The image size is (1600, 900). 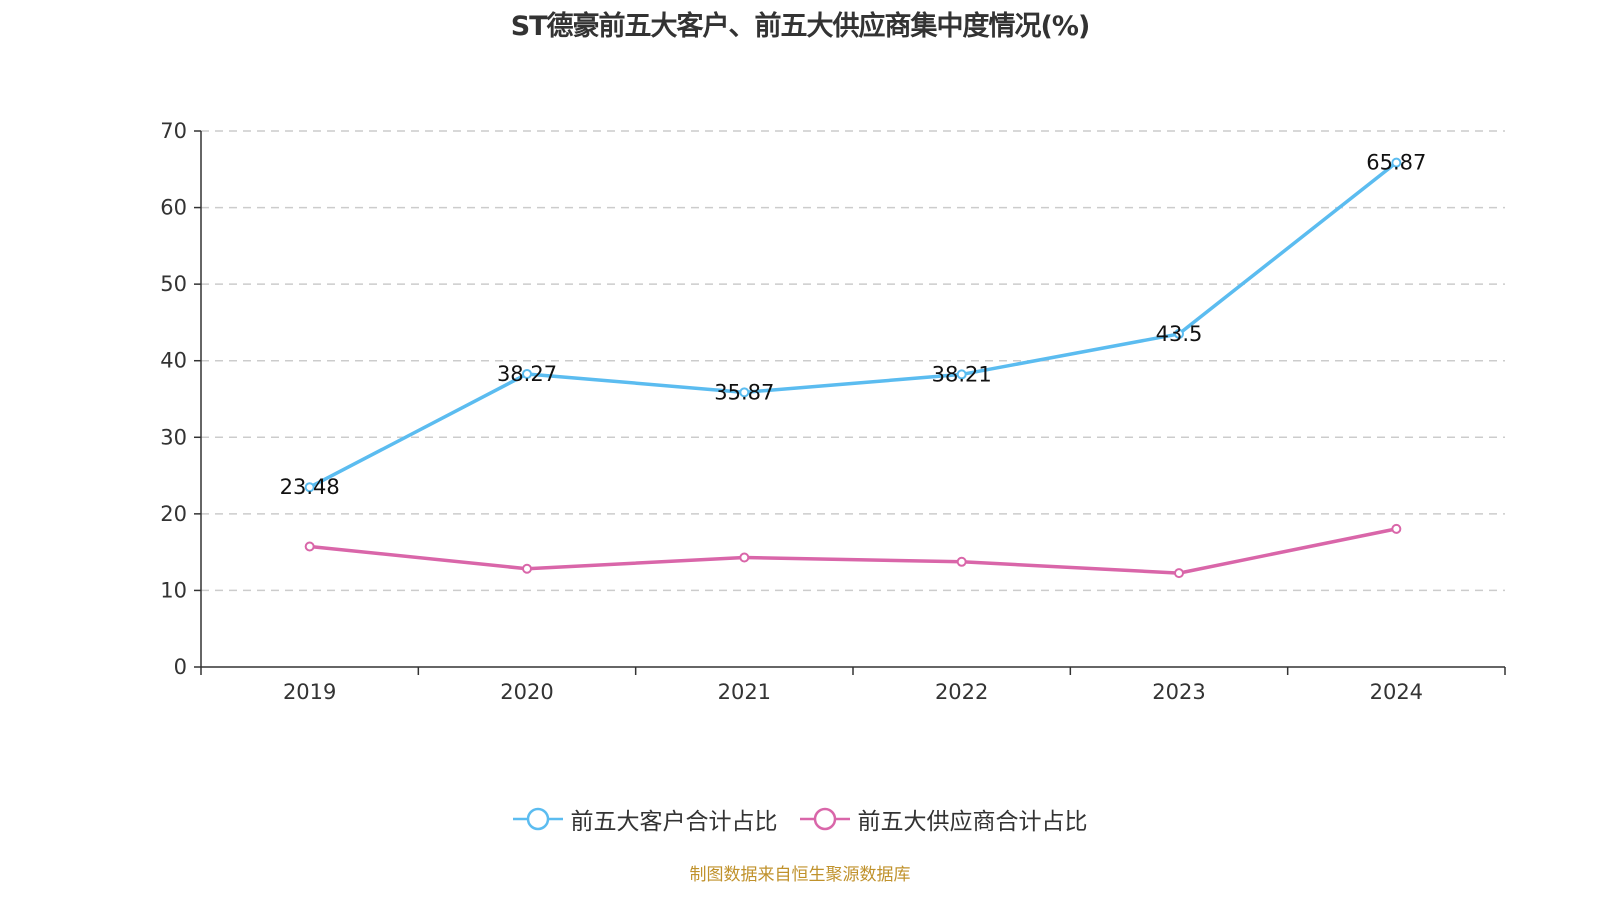 What do you see at coordinates (173, 131) in the screenshot?
I see `y-tick-label: 70` at bounding box center [173, 131].